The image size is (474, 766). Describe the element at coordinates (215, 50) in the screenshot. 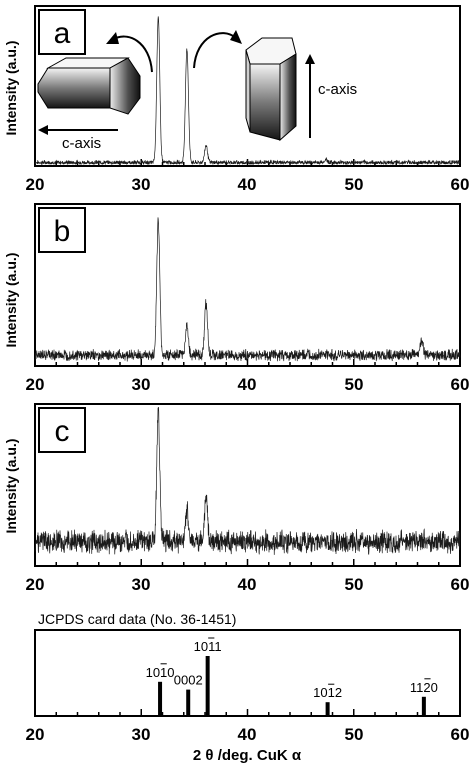

I see `curved-arrow-right` at that location.